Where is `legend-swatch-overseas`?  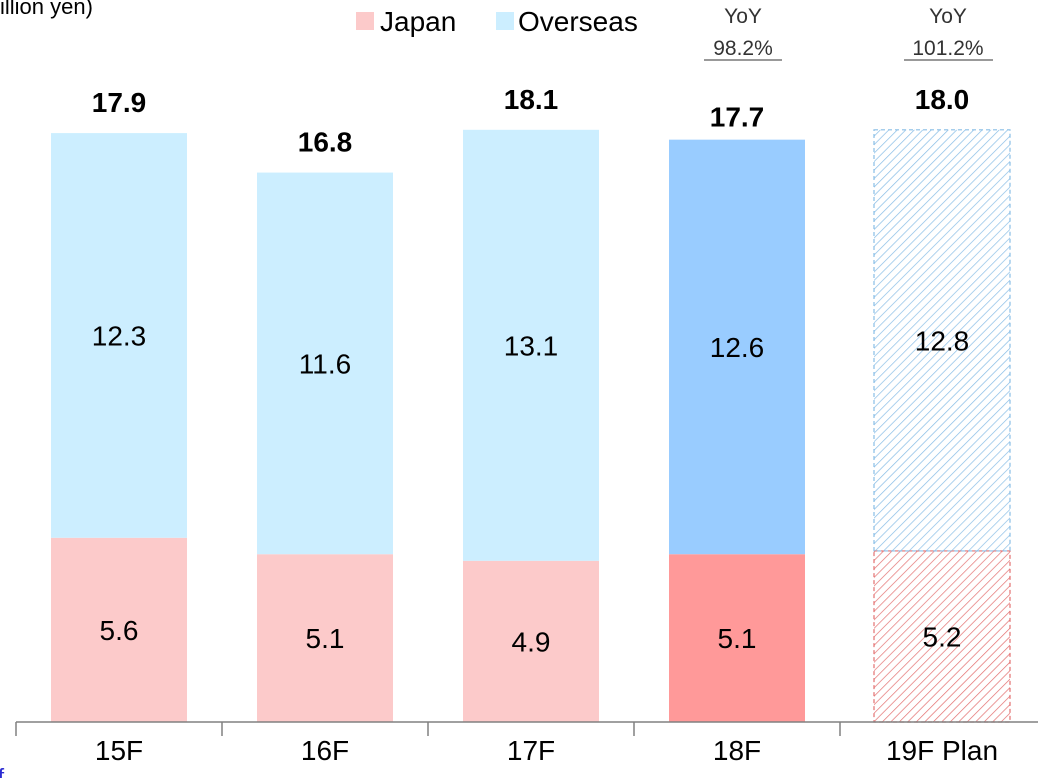
legend-swatch-overseas is located at coordinates (505, 21).